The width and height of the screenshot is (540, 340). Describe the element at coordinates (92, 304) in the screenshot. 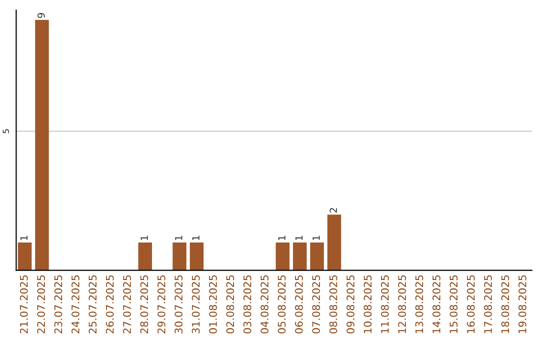

I see `x-tick-label: 25.07.2025` at that location.